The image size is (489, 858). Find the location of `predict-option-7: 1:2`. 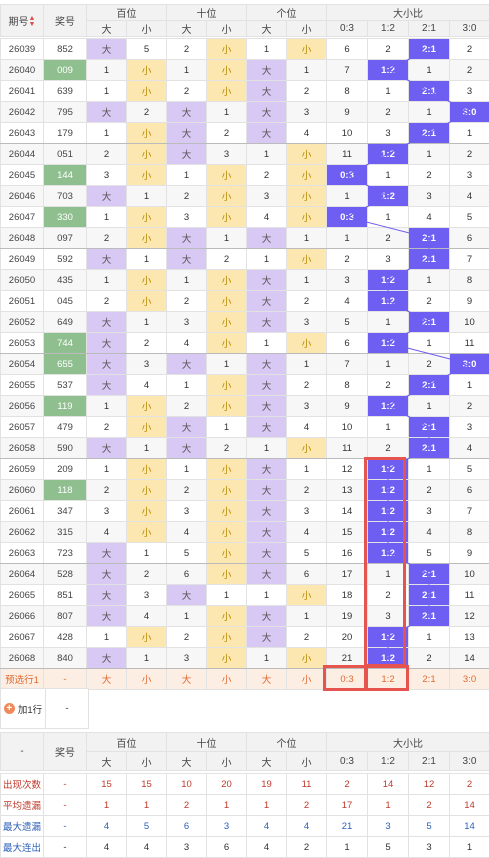

predict-option-7: 1:2 is located at coordinates (388, 679).